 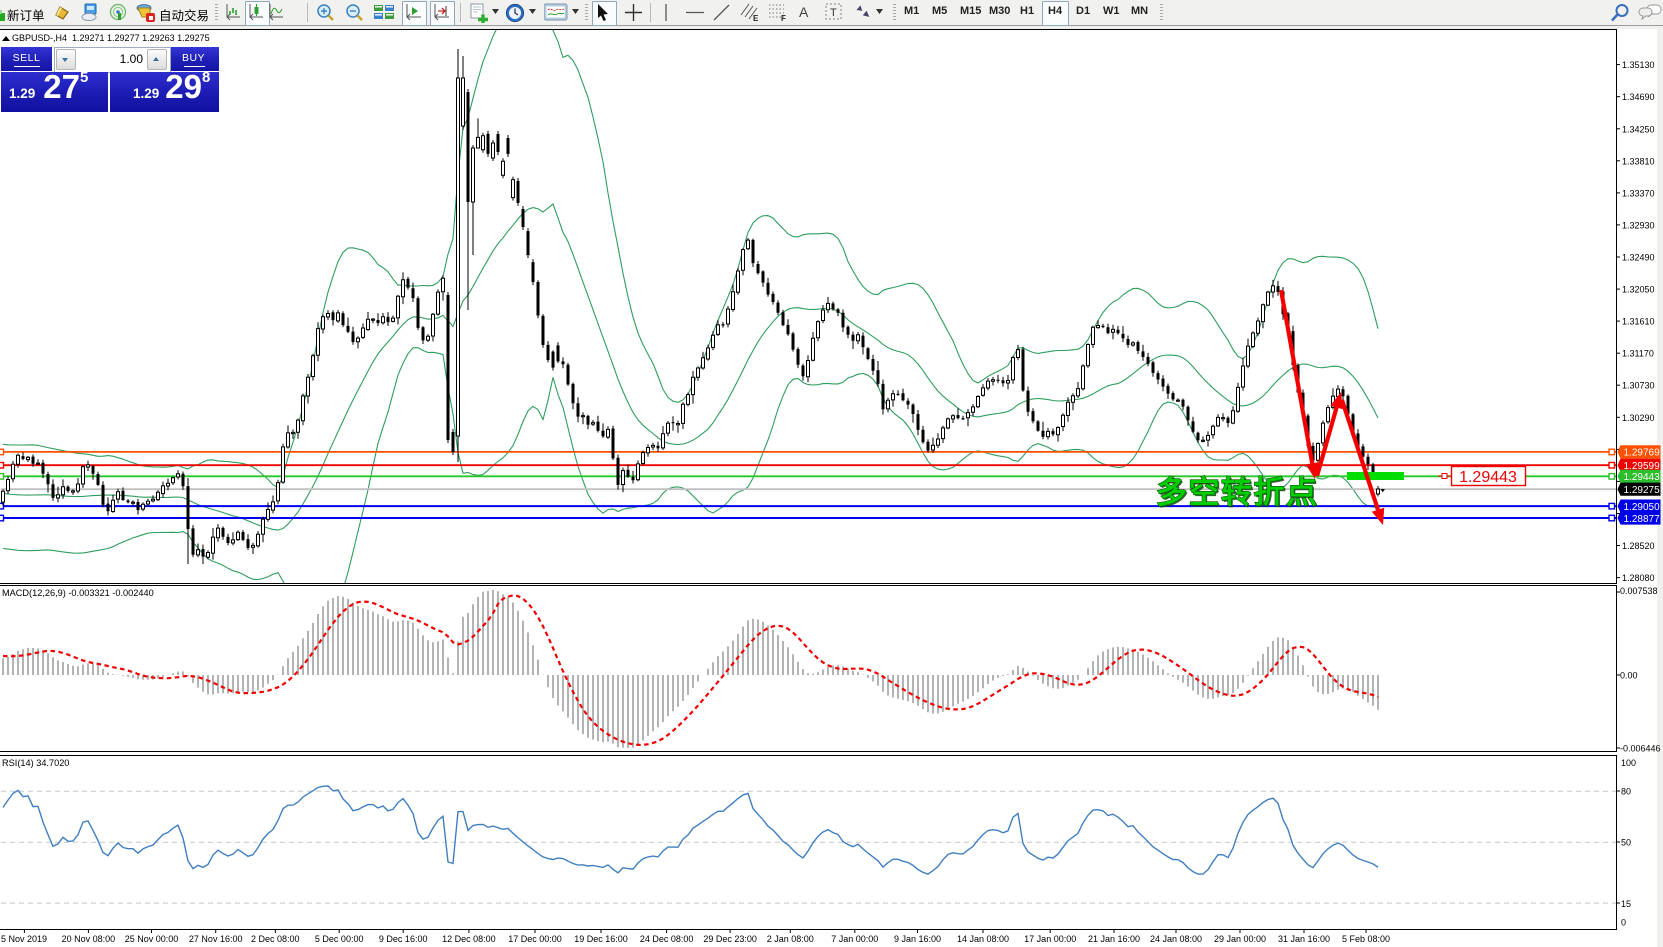 What do you see at coordinates (24, 939) in the screenshot?
I see `svg-text: 5 Nov 2019` at bounding box center [24, 939].